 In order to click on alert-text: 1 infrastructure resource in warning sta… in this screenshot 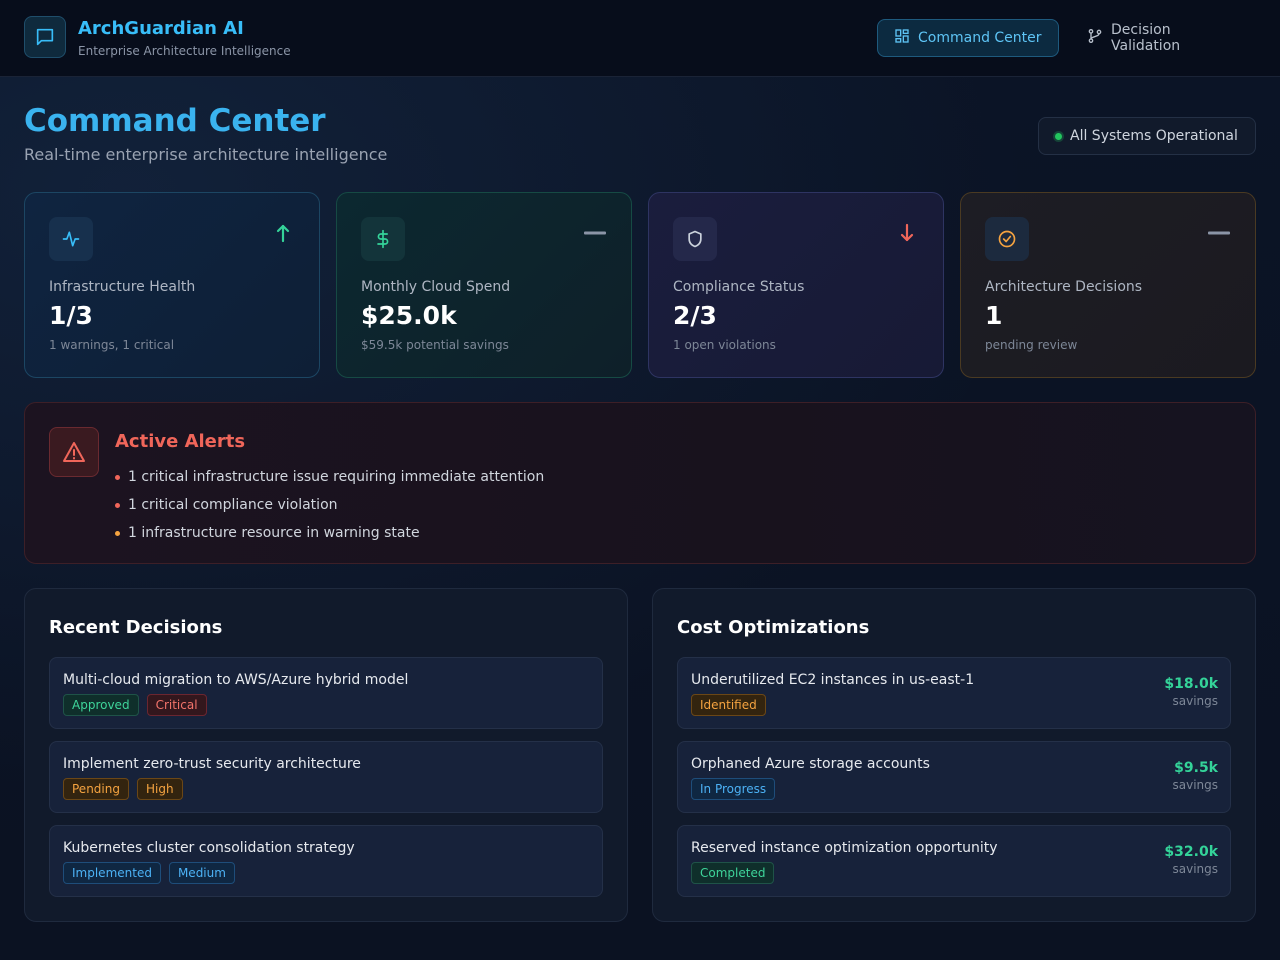, I will do `click(274, 533)`.